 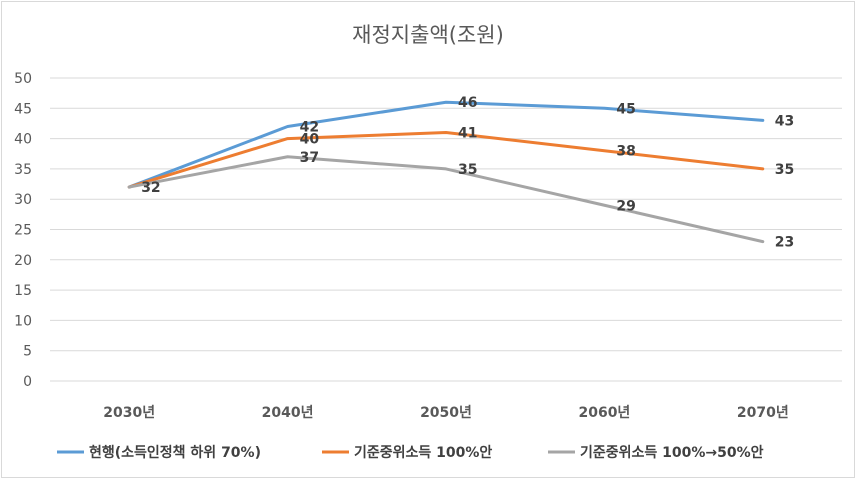 What do you see at coordinates (27, 382) in the screenshot?
I see `y-tick-label: 0` at bounding box center [27, 382].